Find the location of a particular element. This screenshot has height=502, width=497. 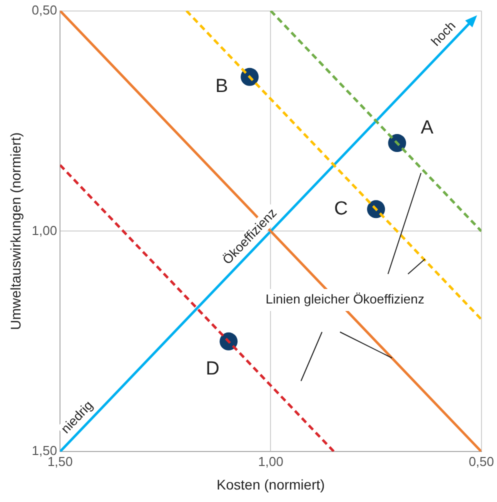

y-axis-title: Umweltauswirkungen (normiert) is located at coordinates (15, 231).